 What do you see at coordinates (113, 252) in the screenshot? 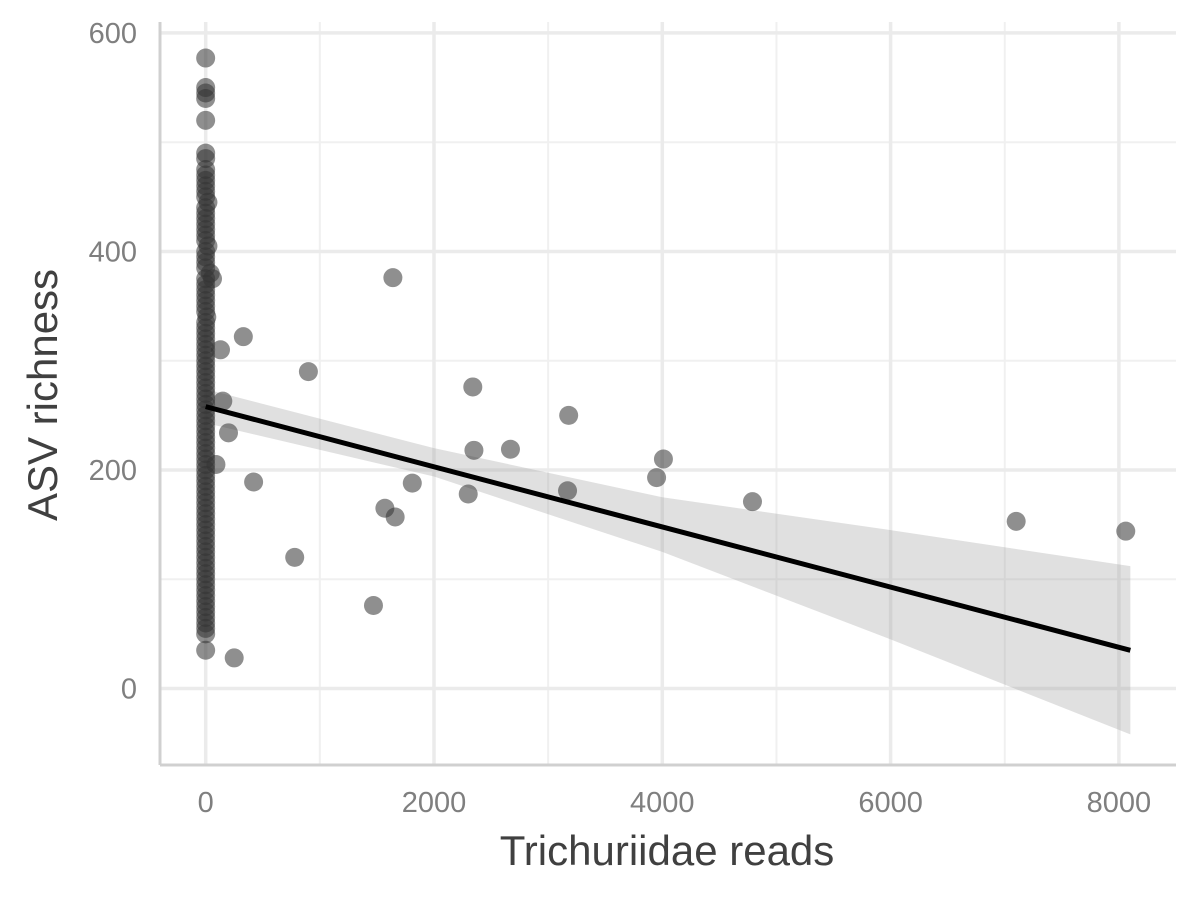
I see `y-tick-label: 400` at bounding box center [113, 252].